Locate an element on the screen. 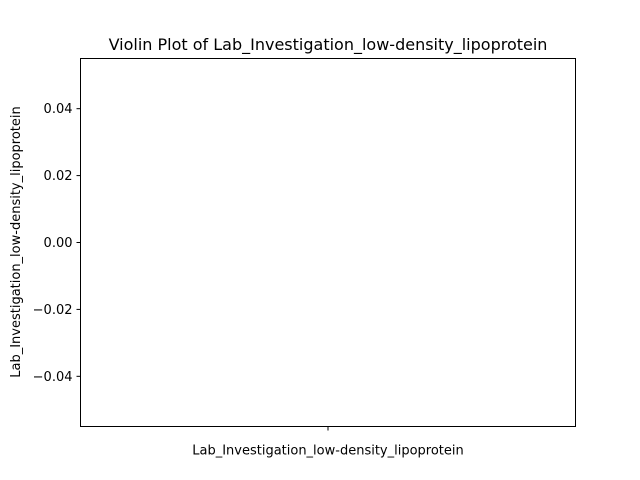  y-tick-label: 0.04 is located at coordinates (58, 109).